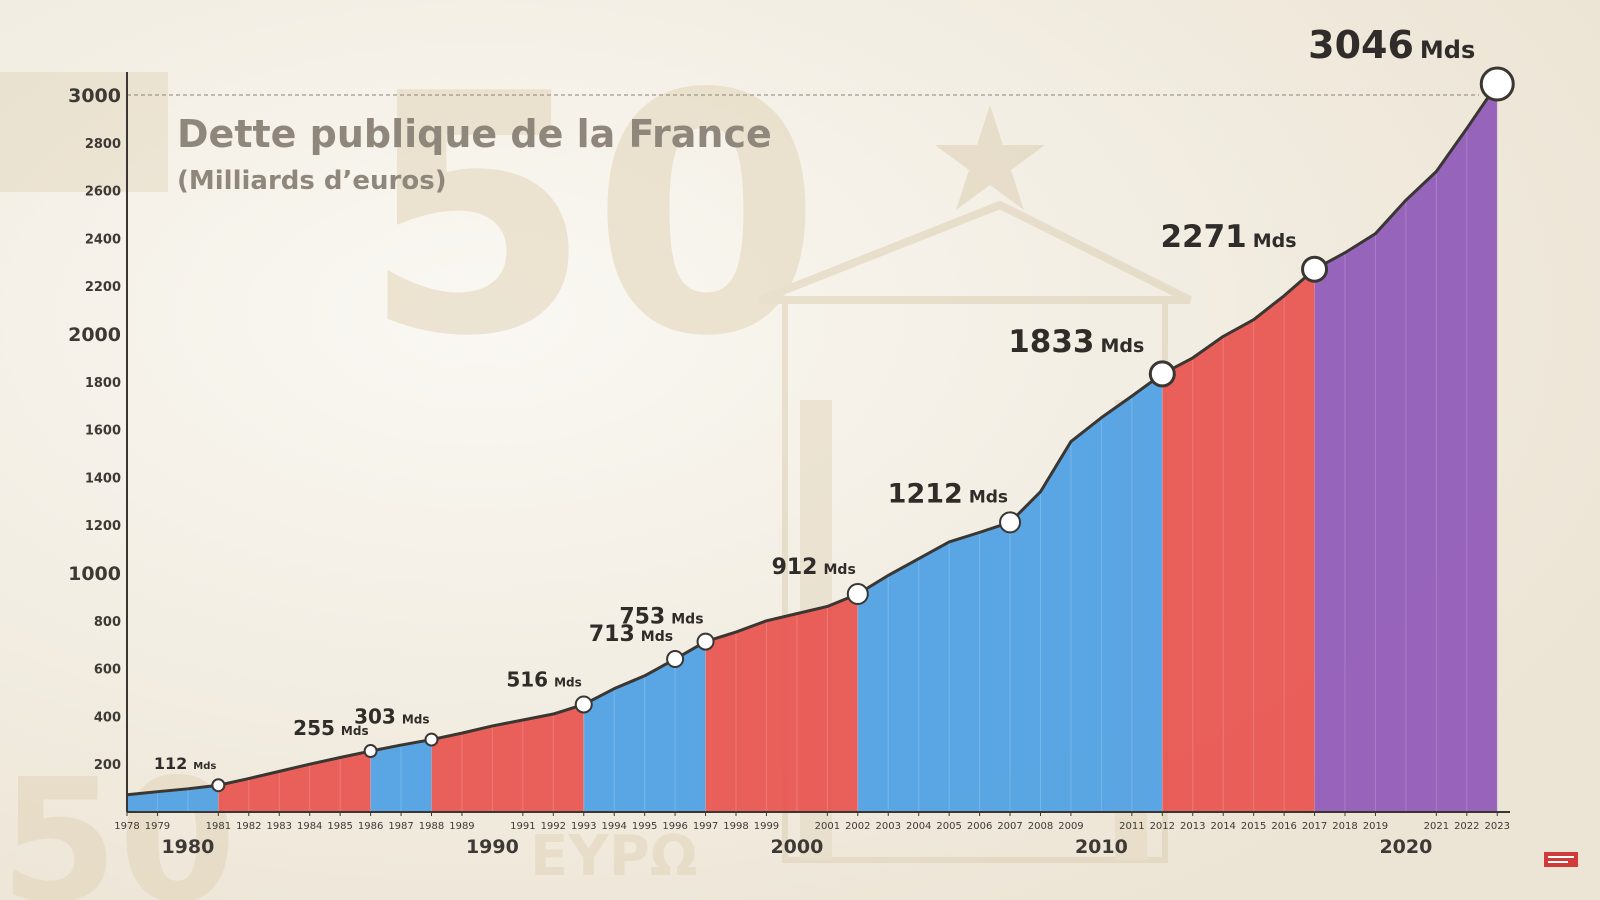 The width and height of the screenshot is (1600, 900). What do you see at coordinates (1222, 826) in the screenshot?
I see `x-tick-label: 2014` at bounding box center [1222, 826].